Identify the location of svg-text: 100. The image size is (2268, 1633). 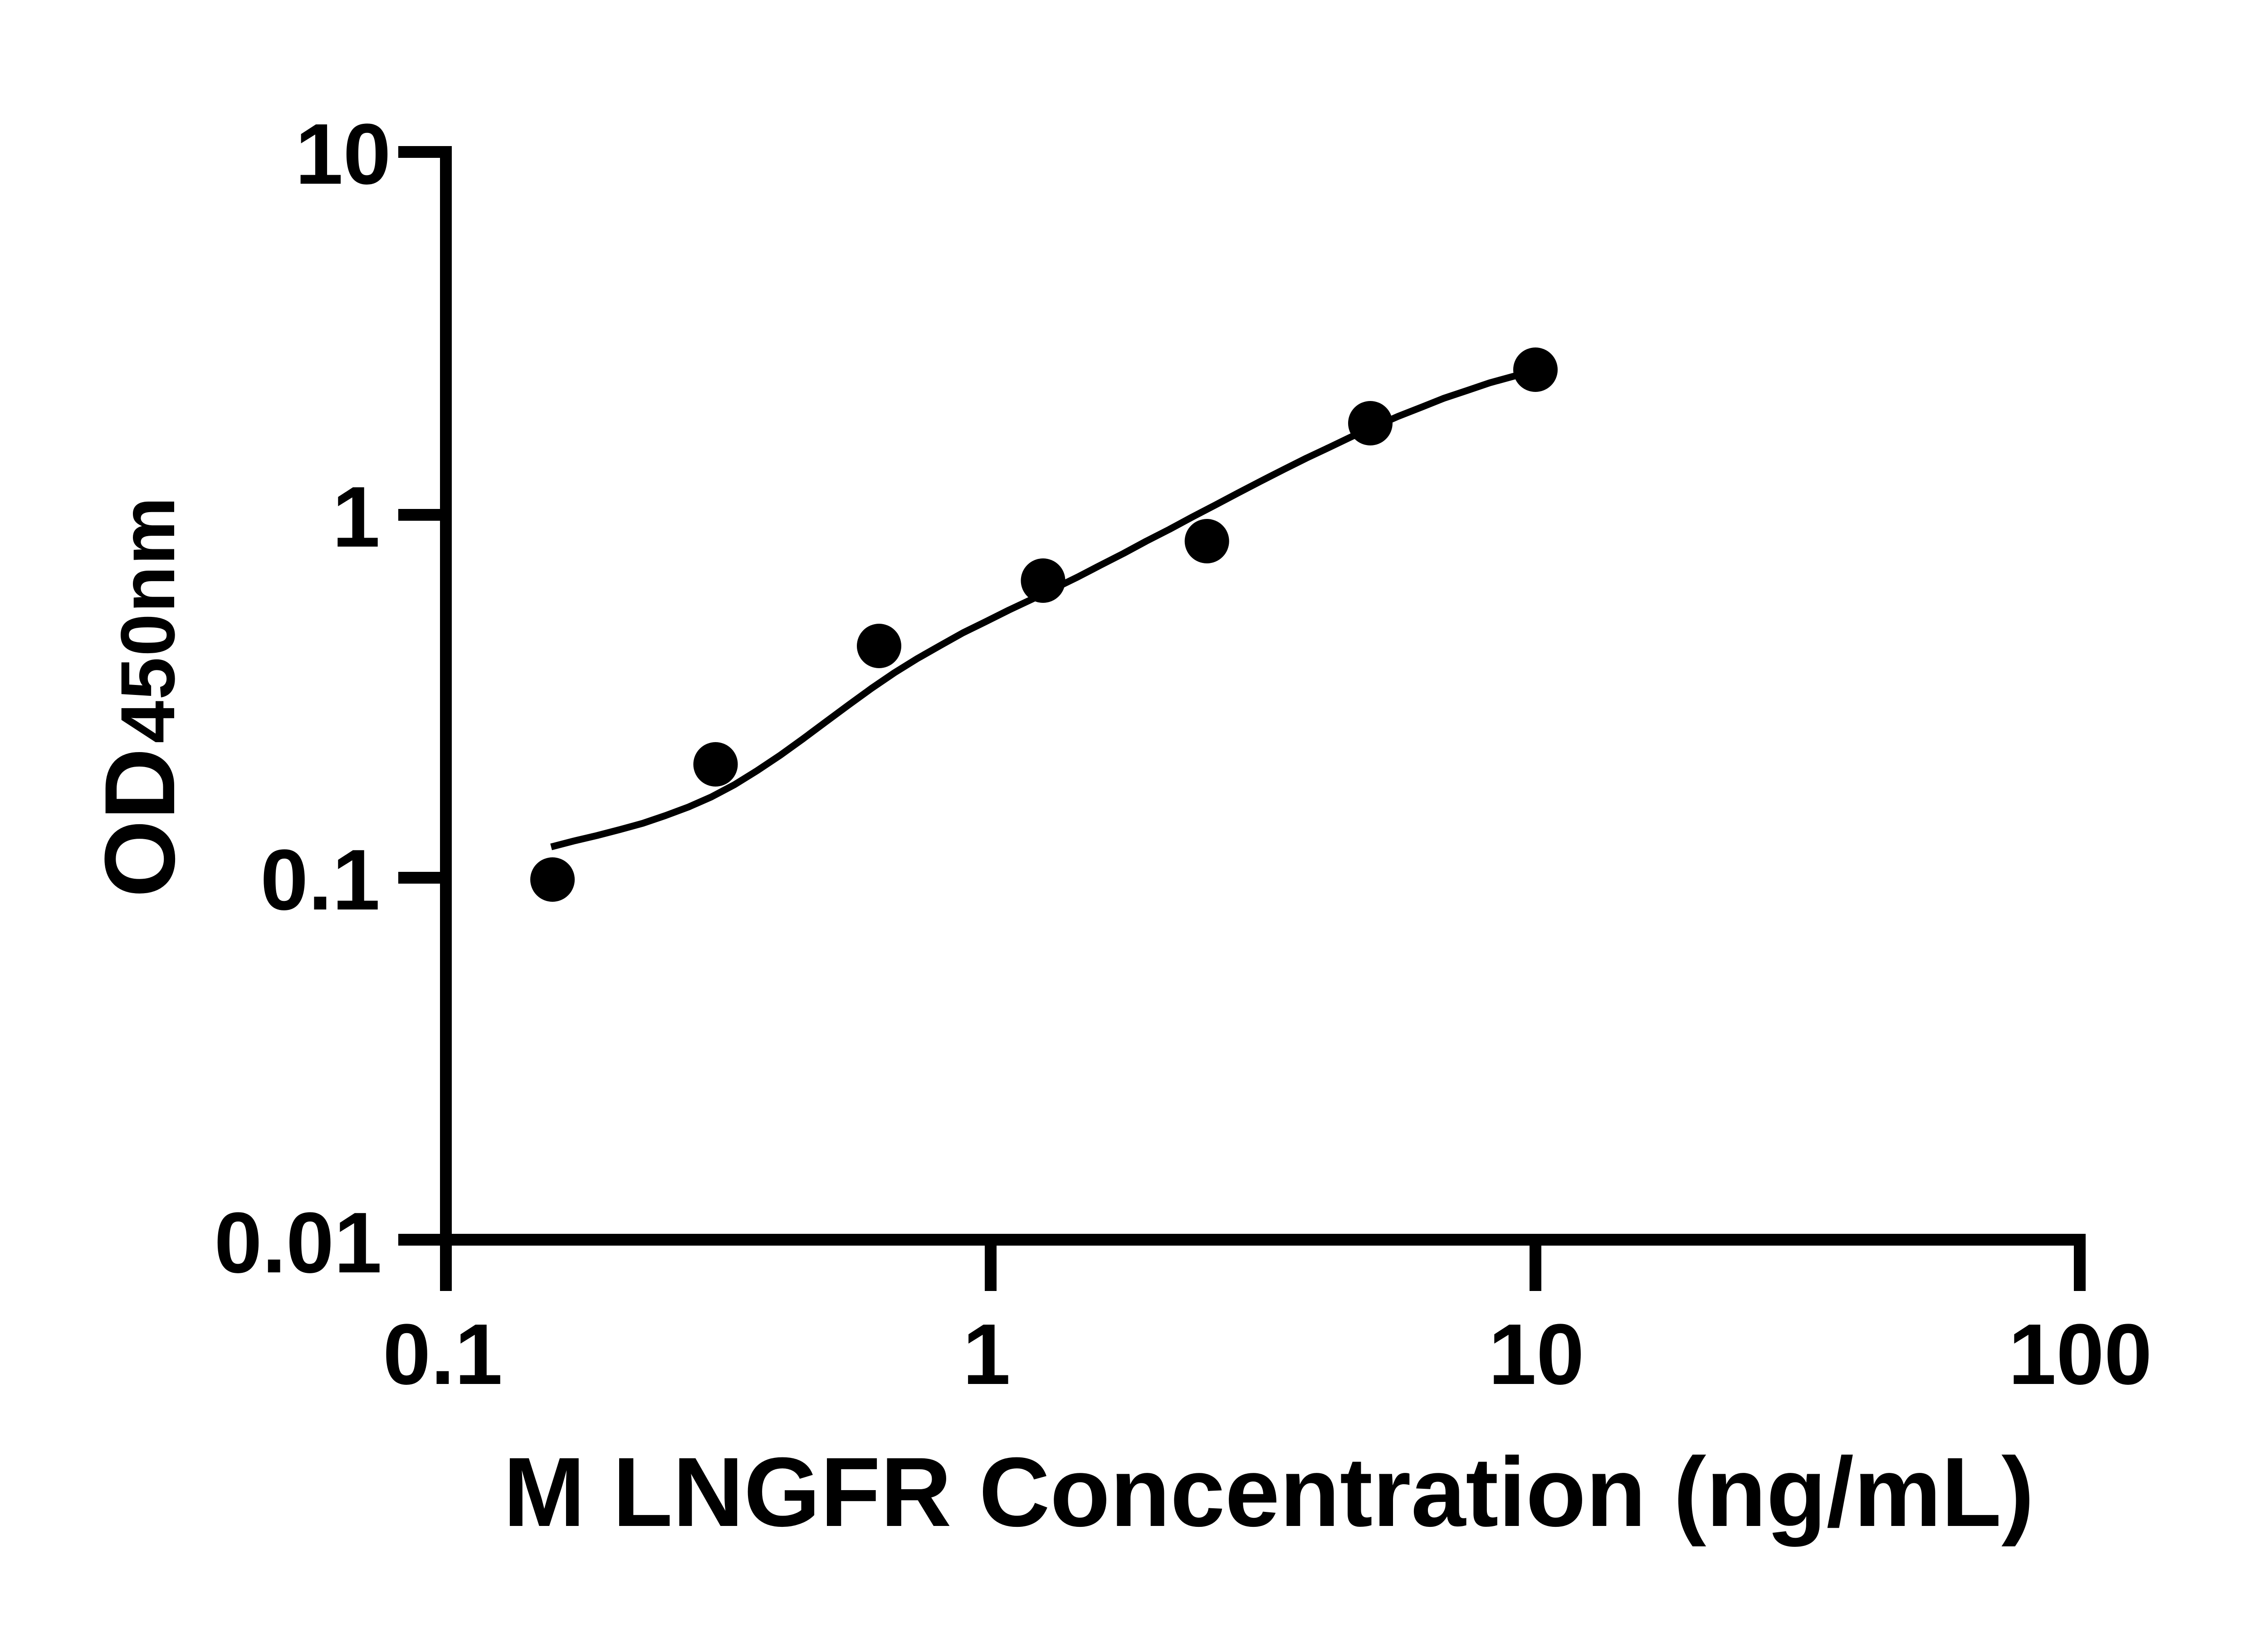
(2080, 1354).